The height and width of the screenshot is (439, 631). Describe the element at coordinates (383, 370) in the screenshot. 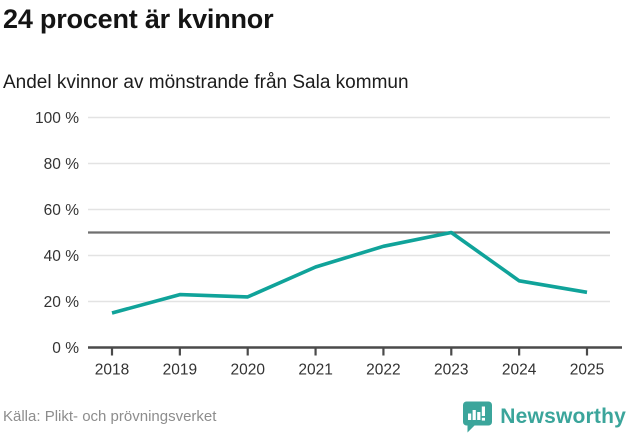

I see `x-tick-label: 2022` at that location.